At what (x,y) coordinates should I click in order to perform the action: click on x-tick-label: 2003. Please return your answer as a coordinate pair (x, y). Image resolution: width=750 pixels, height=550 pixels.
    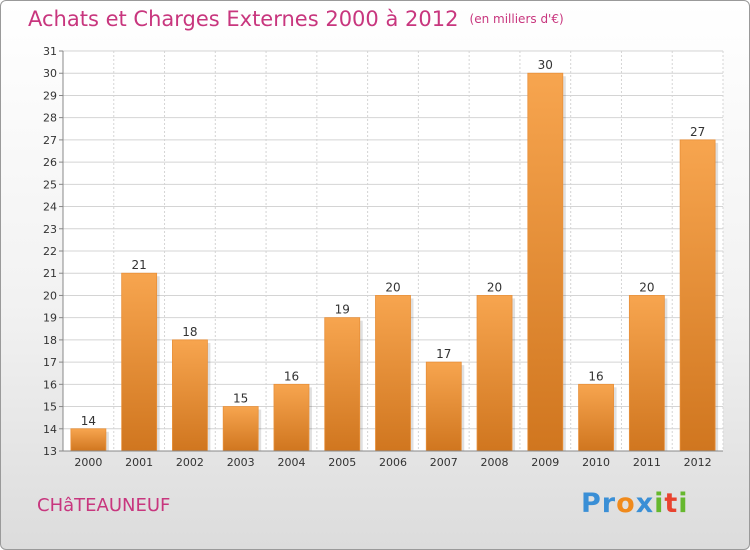
    Looking at the image, I should click on (241, 462).